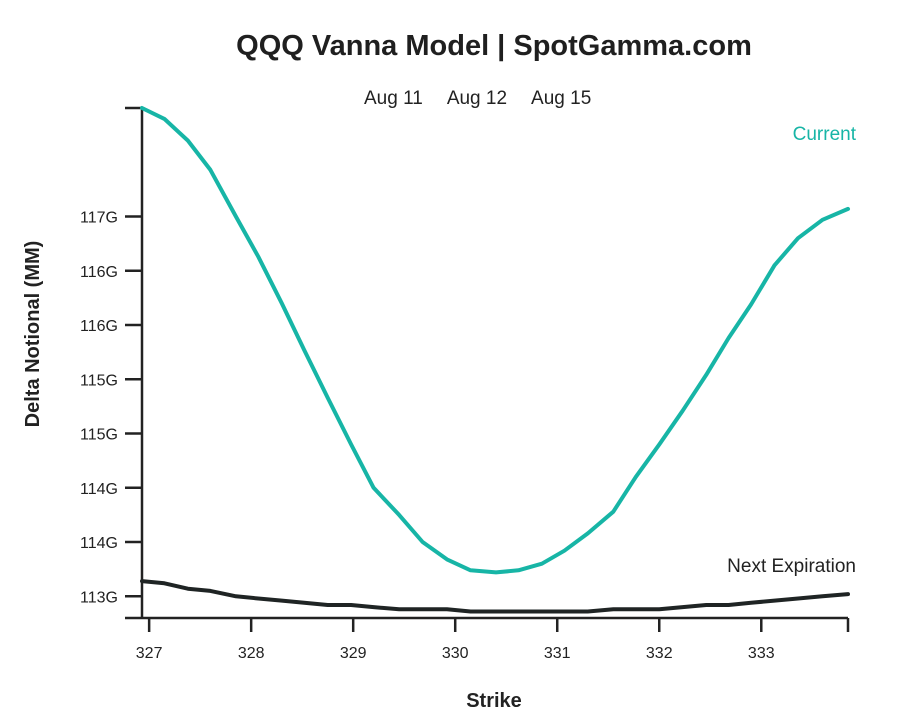 This screenshot has height=724, width=922. I want to click on y-axis-ticks: 113G 114G 114G 115G 115G 116G 116G 117G, so click(111, 408).